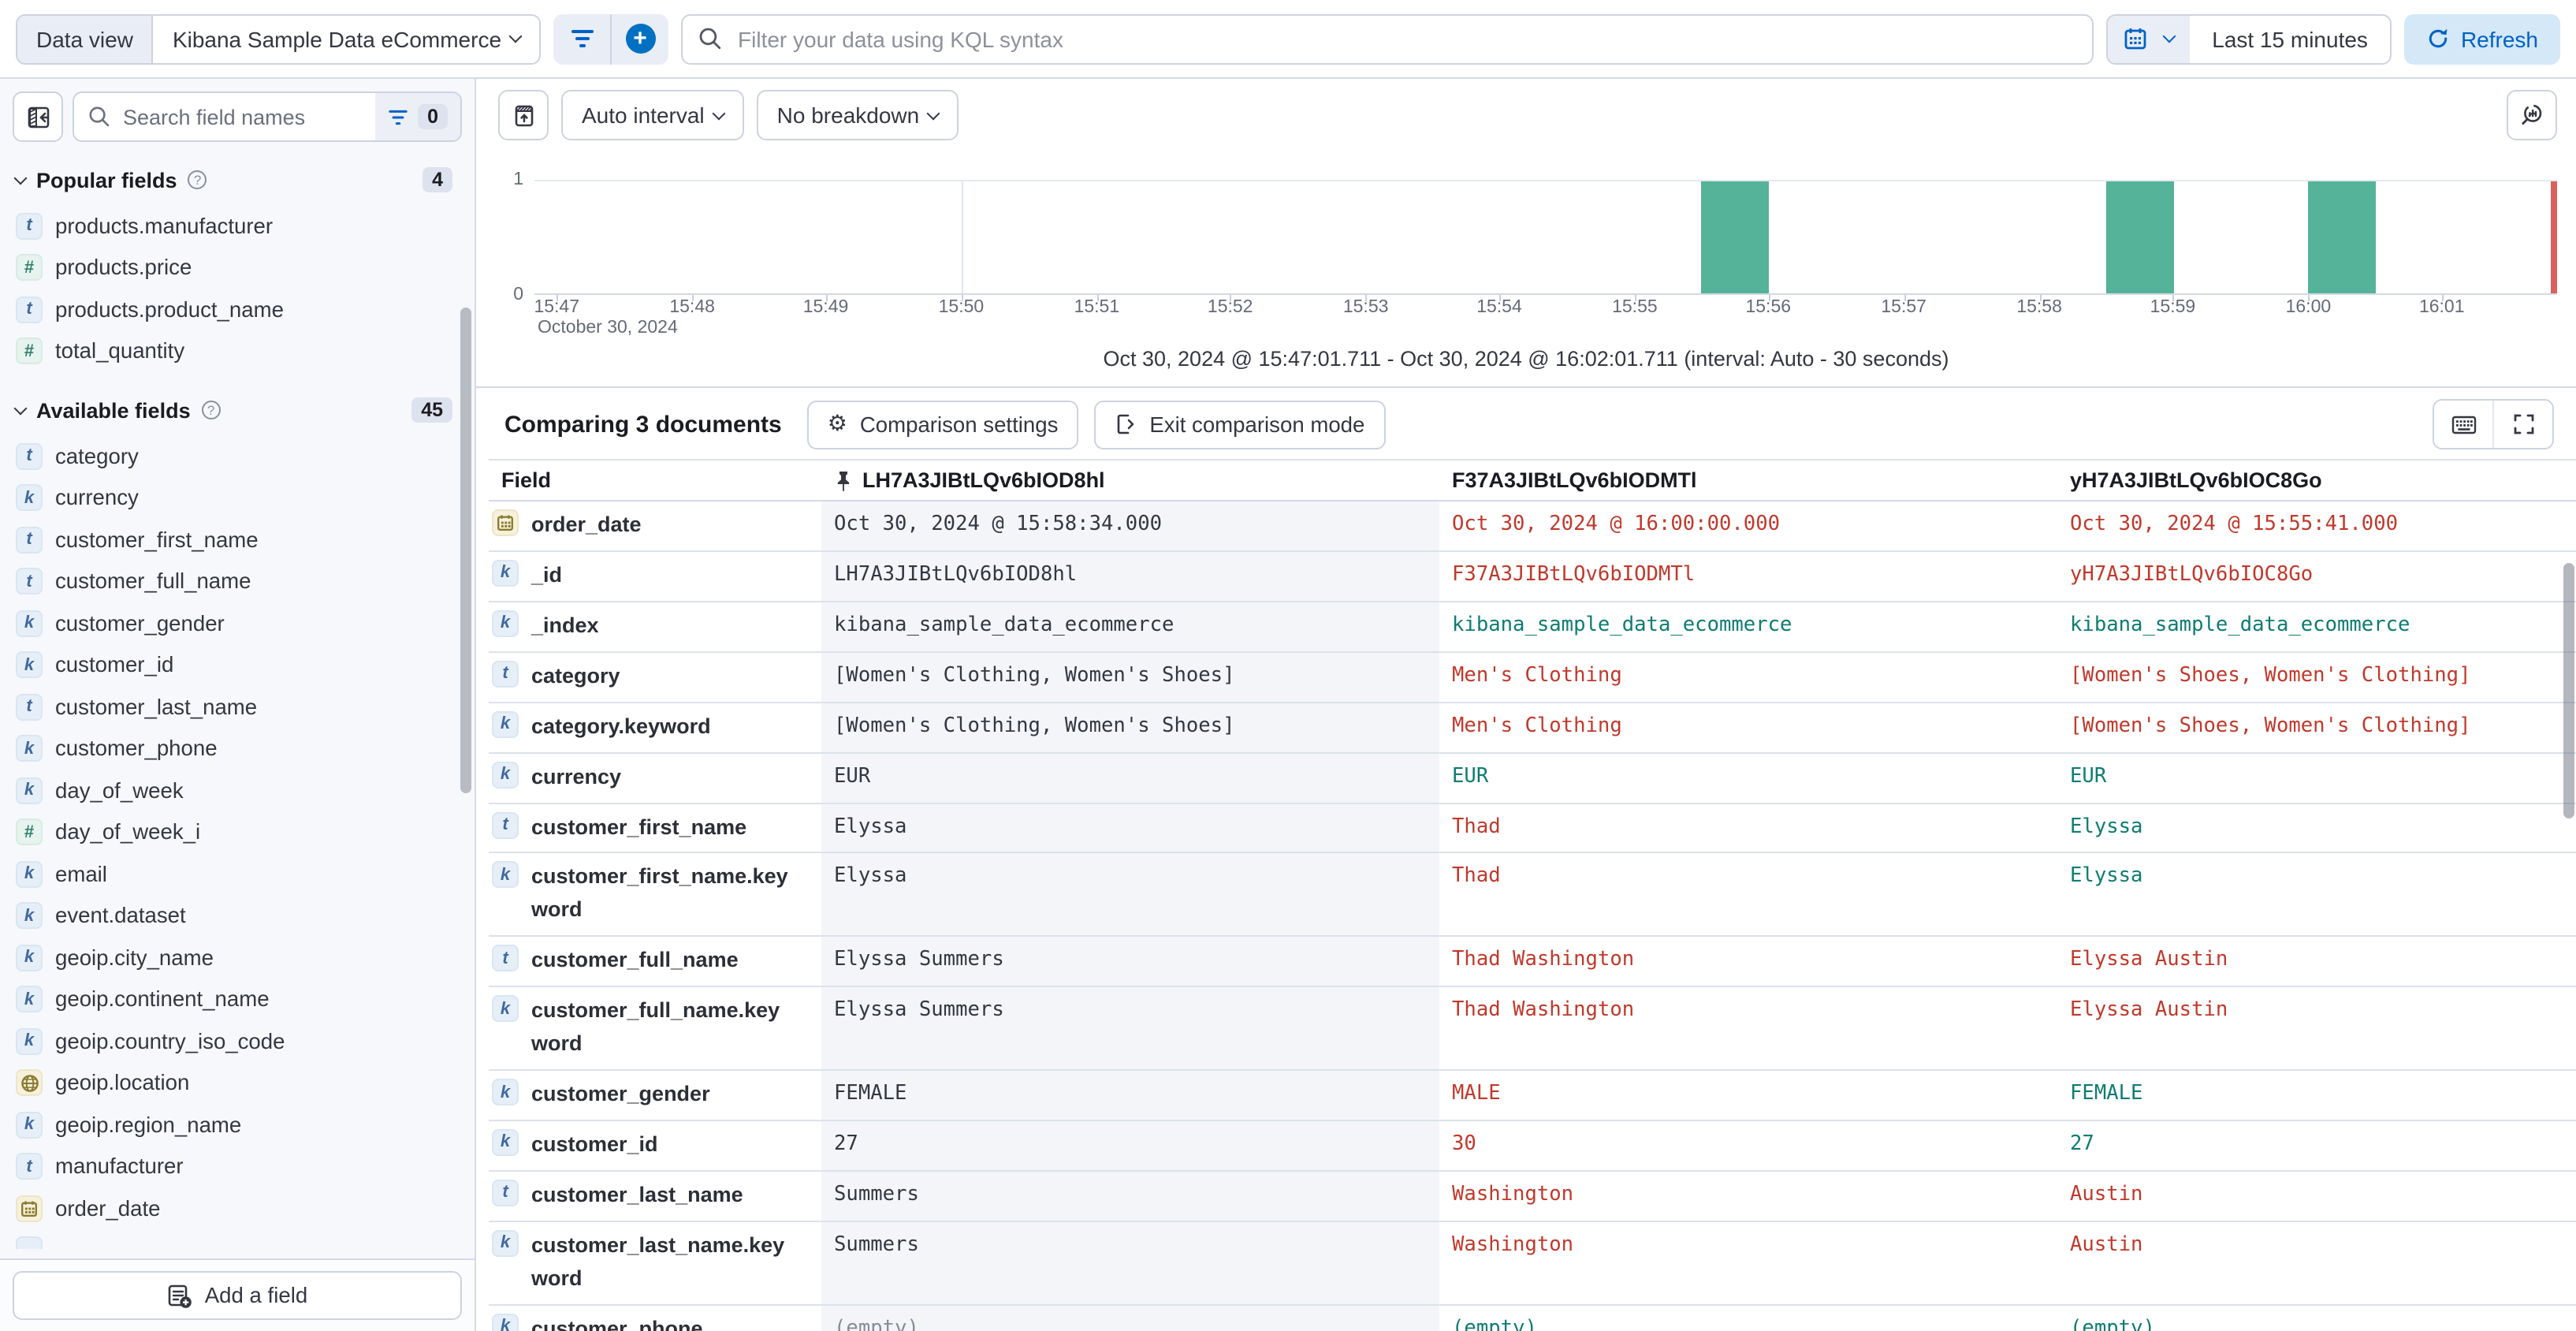 The width and height of the screenshot is (2576, 1331). Describe the element at coordinates (594, 1144) in the screenshot. I see `field-name: customer_id` at that location.